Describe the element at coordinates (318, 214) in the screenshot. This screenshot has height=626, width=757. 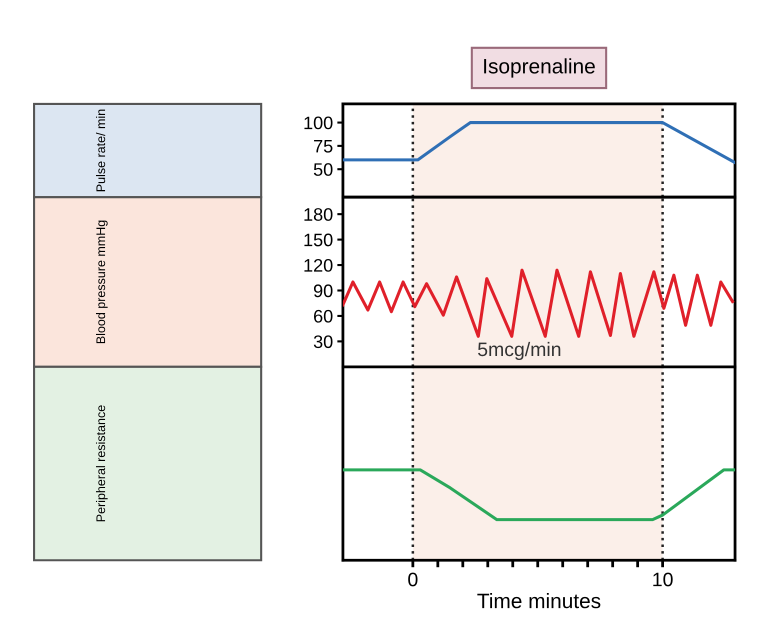
I see `y-tick-label: 180` at that location.